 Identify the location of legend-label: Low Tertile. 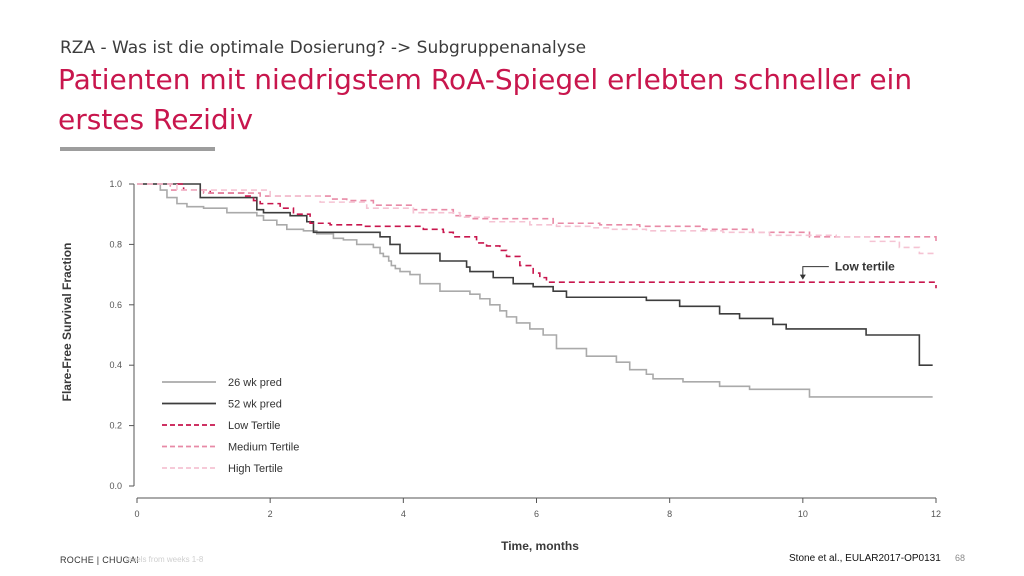
(254, 426).